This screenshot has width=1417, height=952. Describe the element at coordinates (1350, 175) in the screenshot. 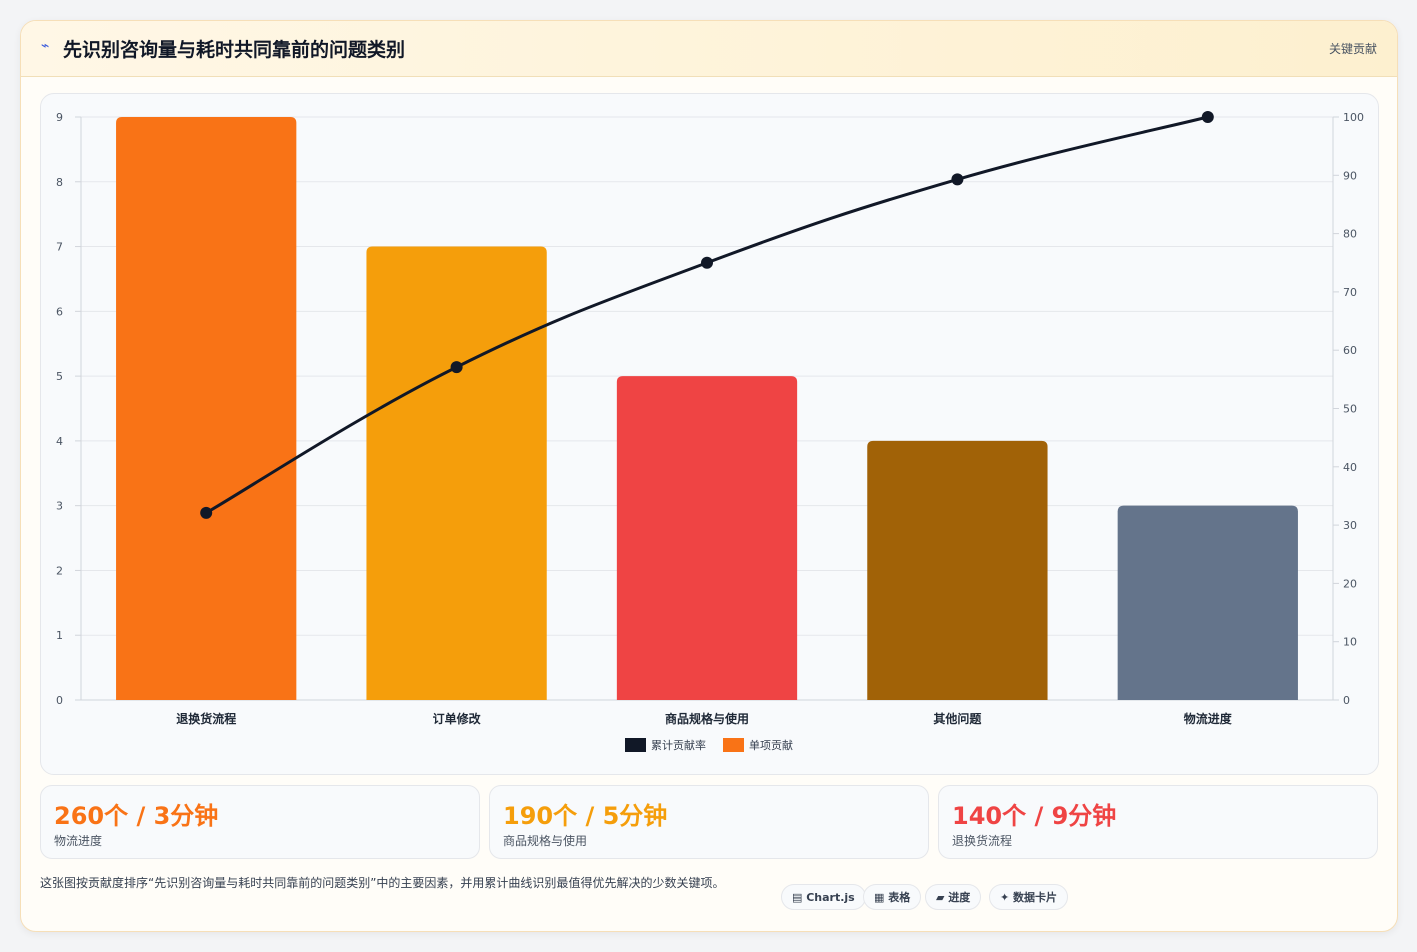

I see `y-right-tick-label: 90` at that location.